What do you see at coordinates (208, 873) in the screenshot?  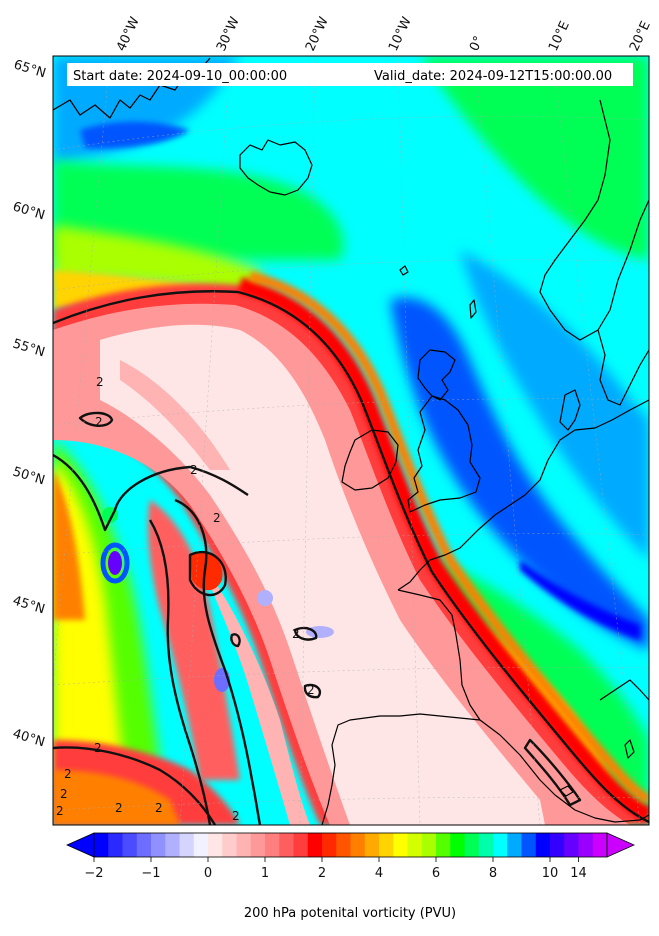 I see `colorbar-tick-label: 0` at bounding box center [208, 873].